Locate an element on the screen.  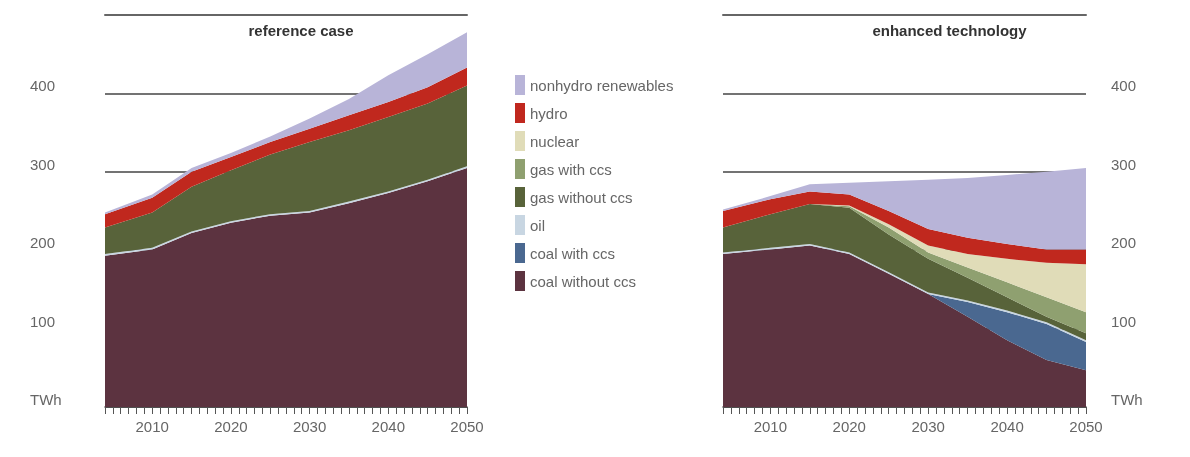
legend-label: hydro is located at coordinates (549, 113).